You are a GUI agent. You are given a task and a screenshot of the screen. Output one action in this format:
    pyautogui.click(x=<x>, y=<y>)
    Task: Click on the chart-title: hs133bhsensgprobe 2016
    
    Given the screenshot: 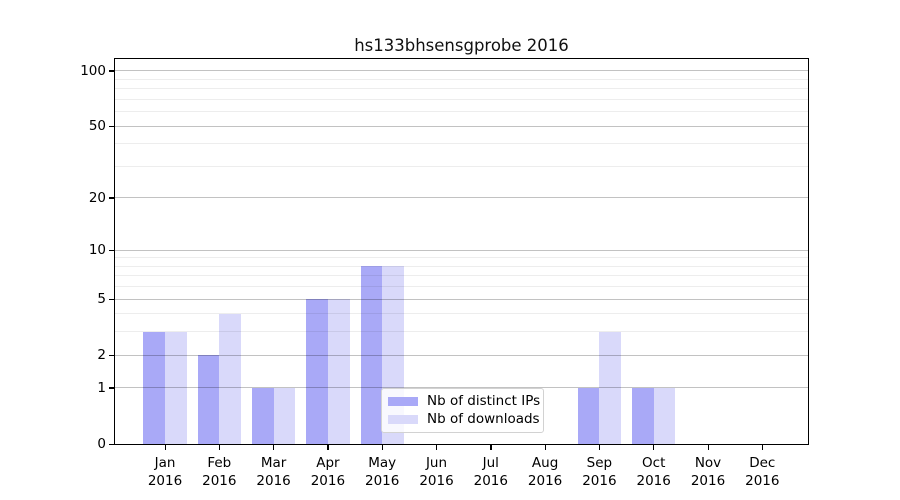 What is the action you would take?
    pyautogui.click(x=461, y=45)
    